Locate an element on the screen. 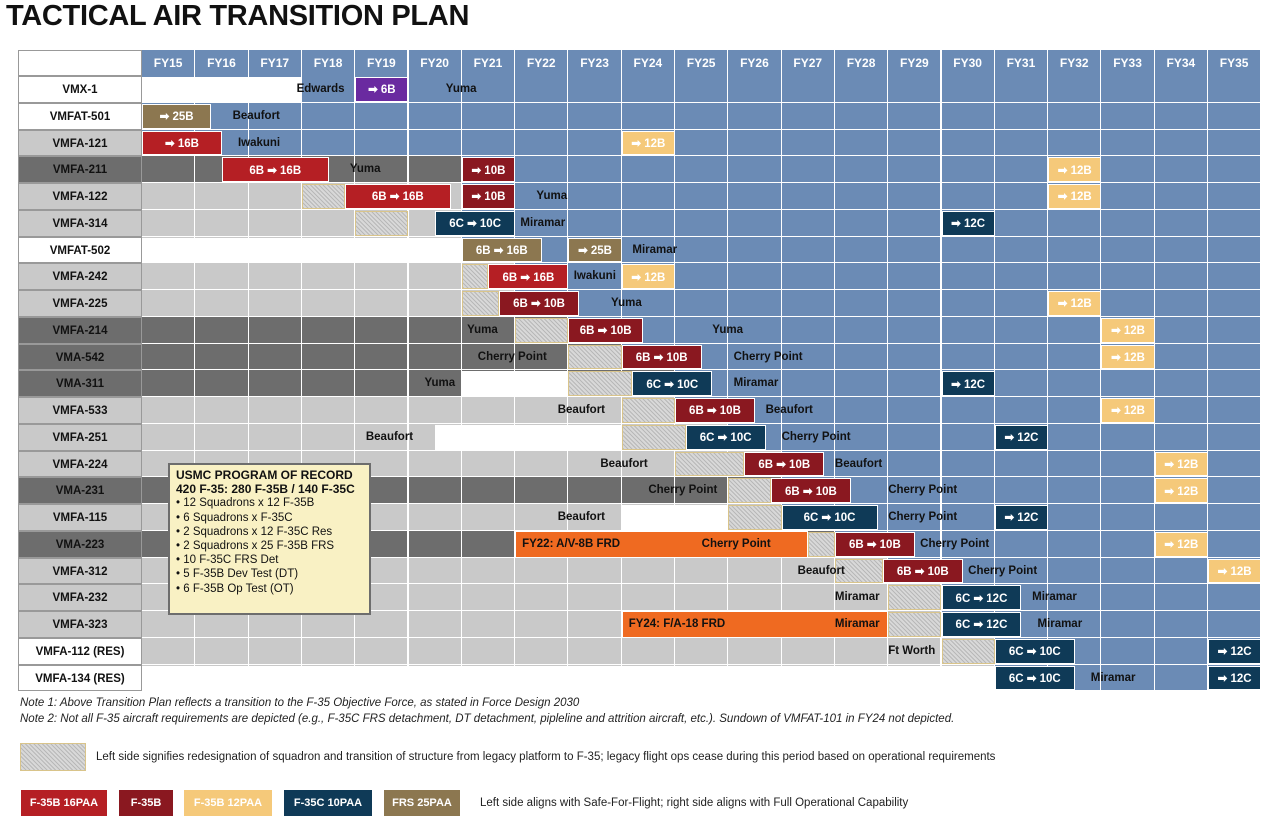 Image resolution: width=1280 pixels, height=823 pixels. fiscal-year-header: FY27 is located at coordinates (808, 63).